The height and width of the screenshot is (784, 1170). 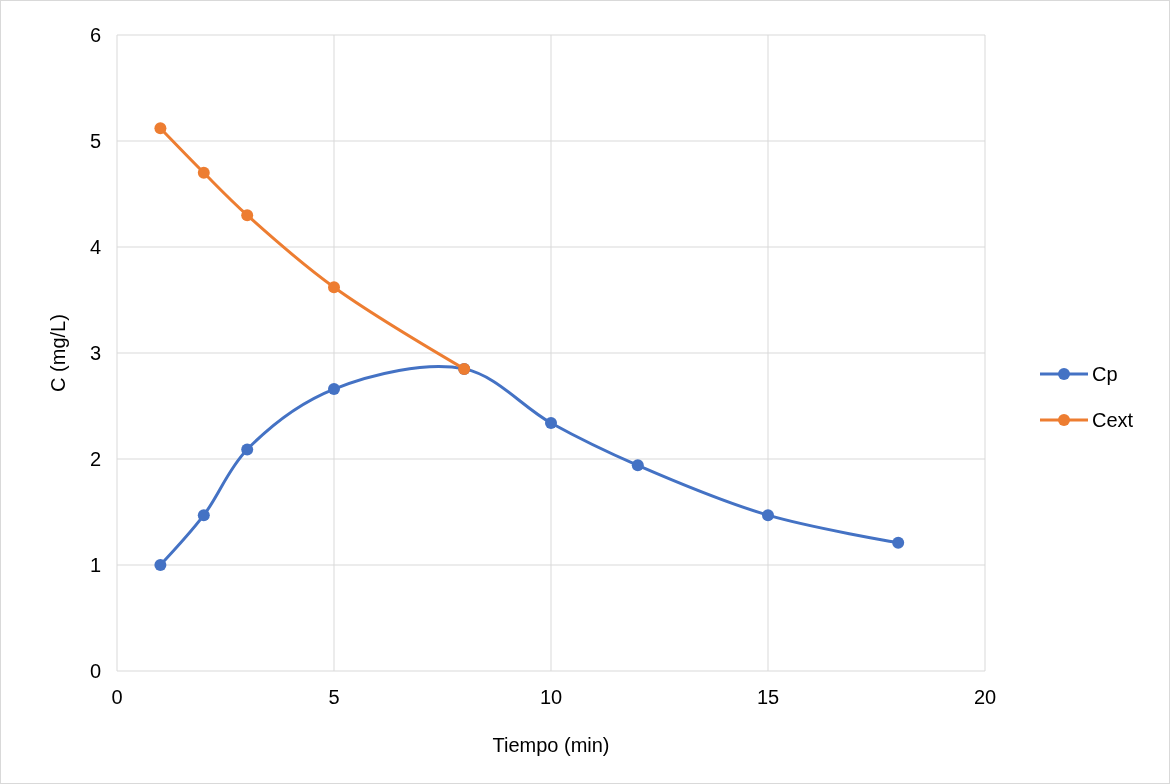 I want to click on x-tick-label: 5, so click(x=334, y=697).